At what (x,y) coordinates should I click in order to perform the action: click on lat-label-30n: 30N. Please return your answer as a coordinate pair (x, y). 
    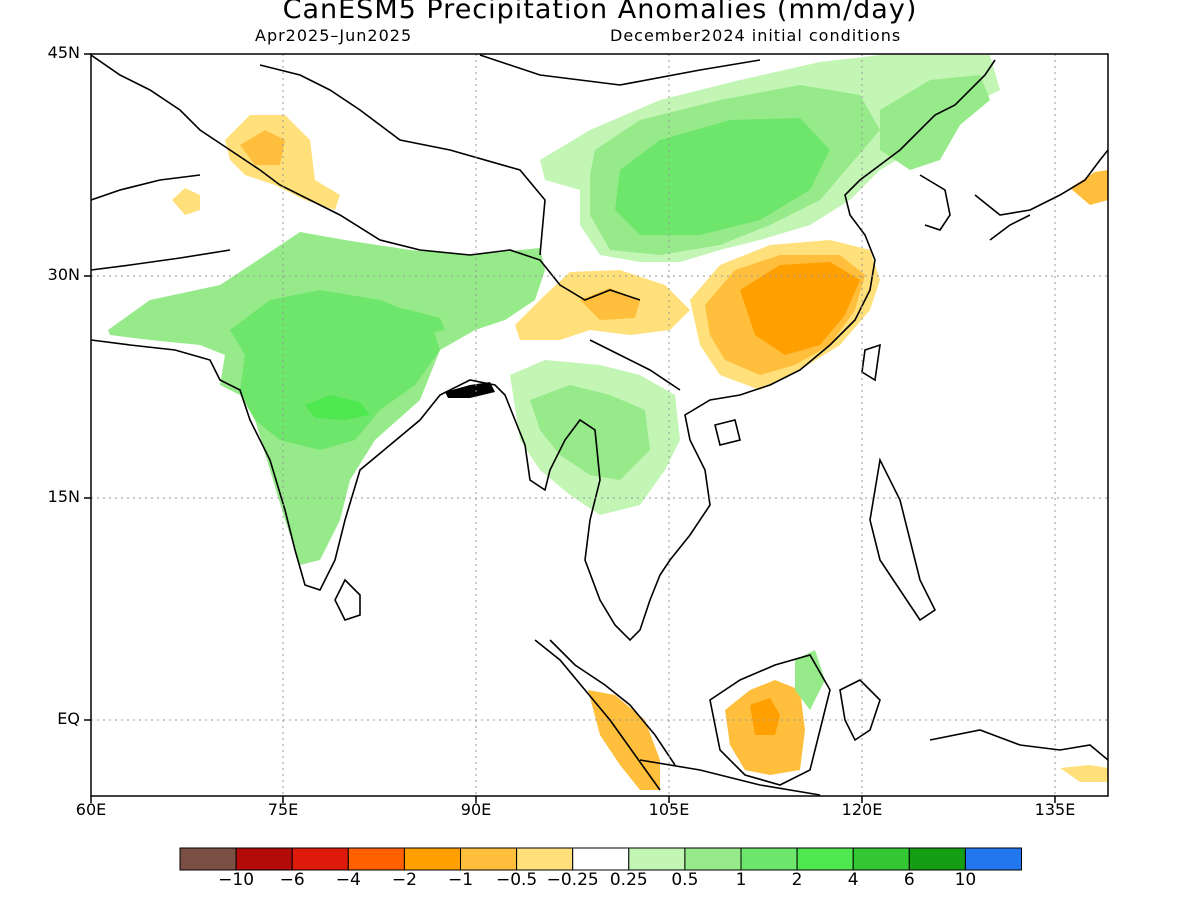
    Looking at the image, I should click on (63, 274).